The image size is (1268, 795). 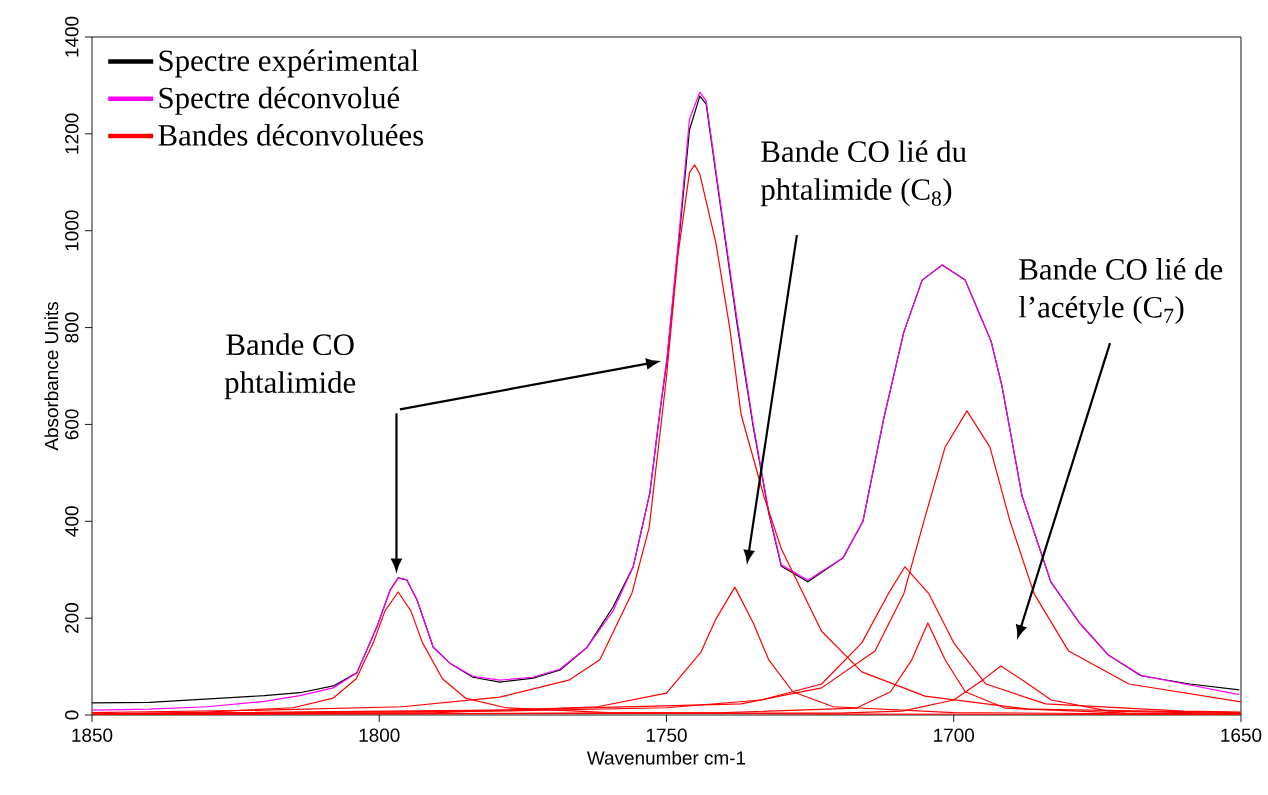 I want to click on y-tick-label: 1200, so click(x=72, y=133).